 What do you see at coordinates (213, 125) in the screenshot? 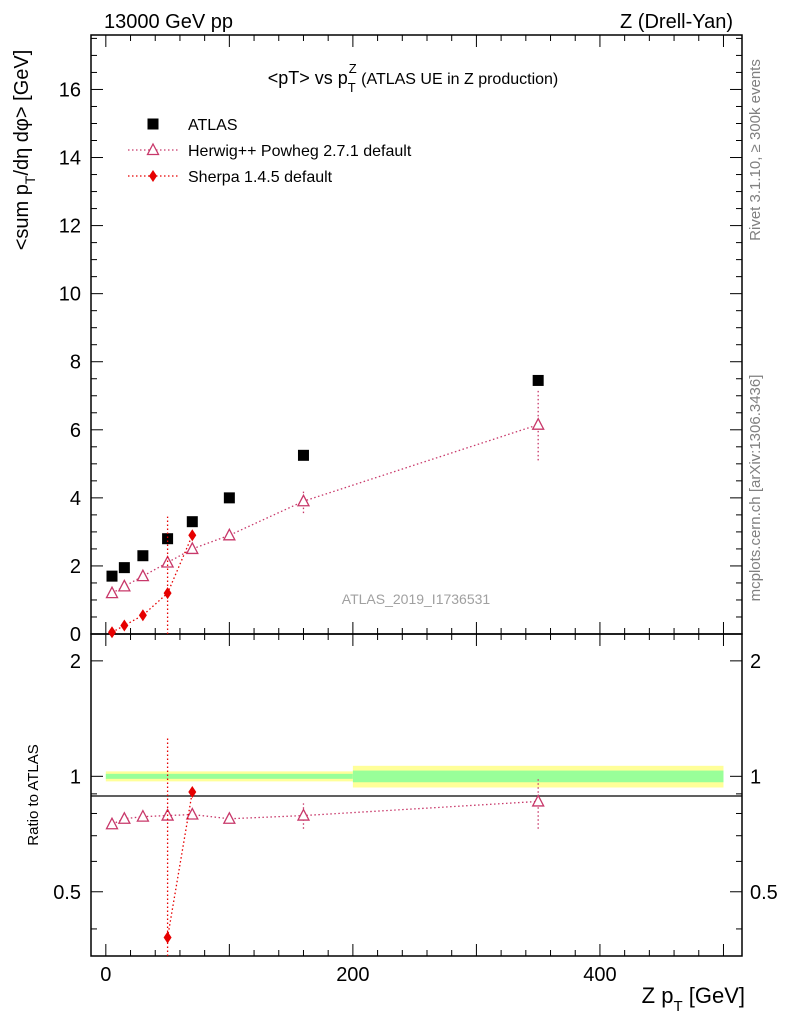
I see `legend-label-0: ATLAS` at bounding box center [213, 125].